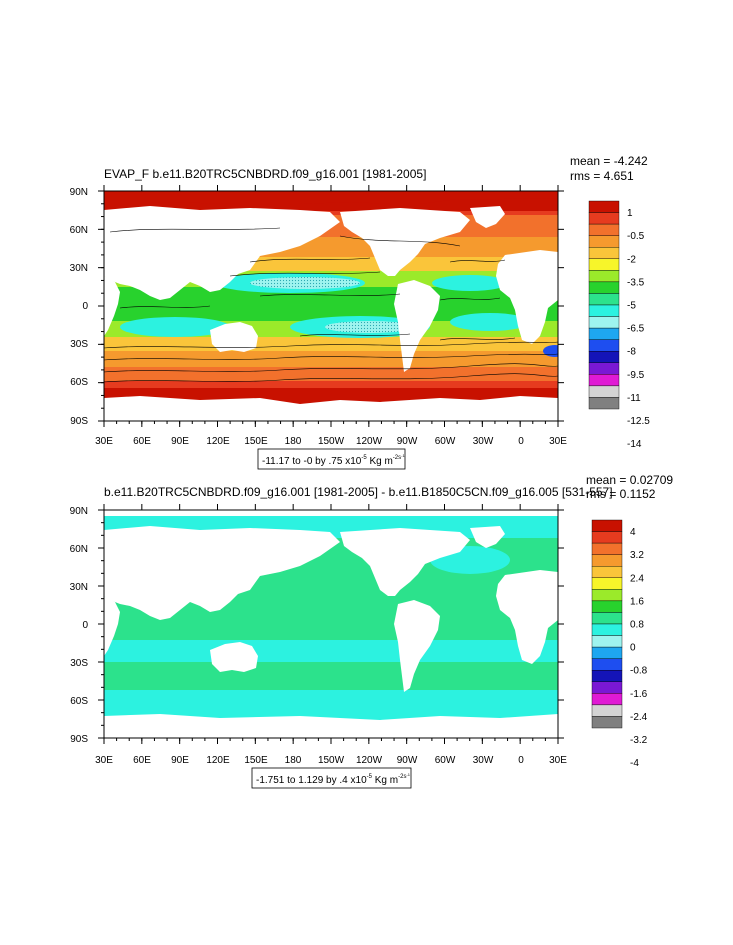 This screenshot has height=945, width=733. What do you see at coordinates (639, 717) in the screenshot?
I see `colorbar-label: -2.4` at bounding box center [639, 717].